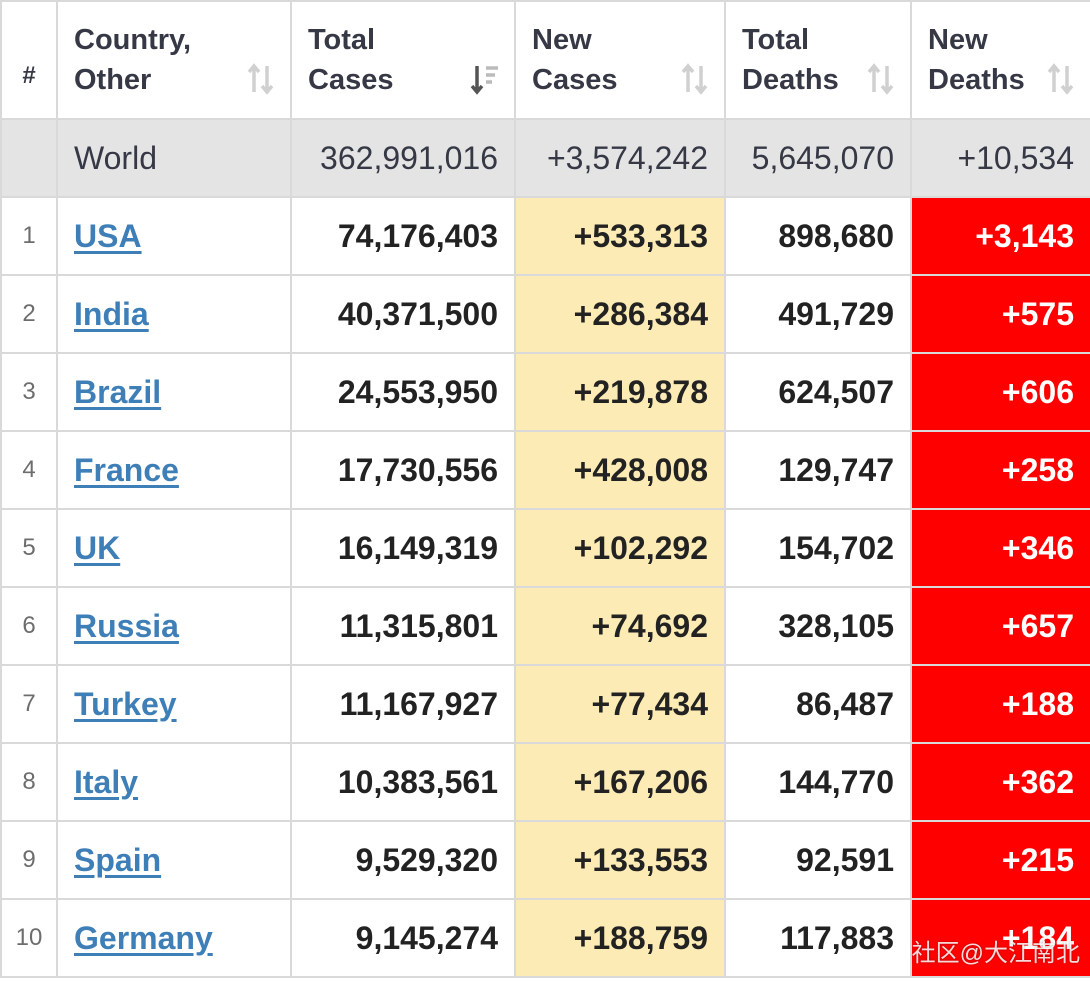  Describe the element at coordinates (29, 938) in the screenshot. I see `rank-cell: 10` at that location.